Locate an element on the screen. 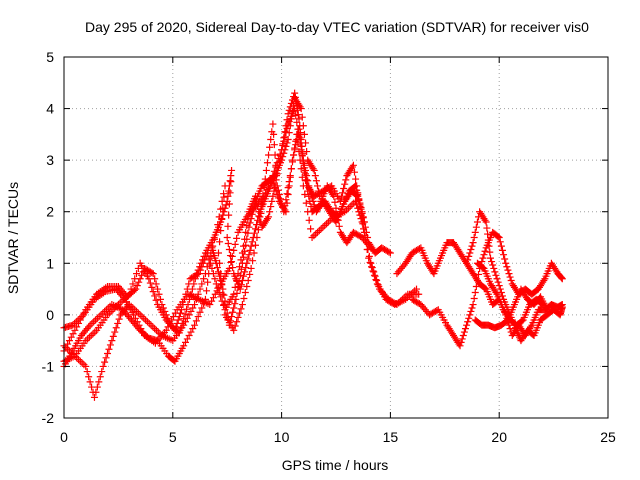  y-tick-label: -1 is located at coordinates (48, 366).